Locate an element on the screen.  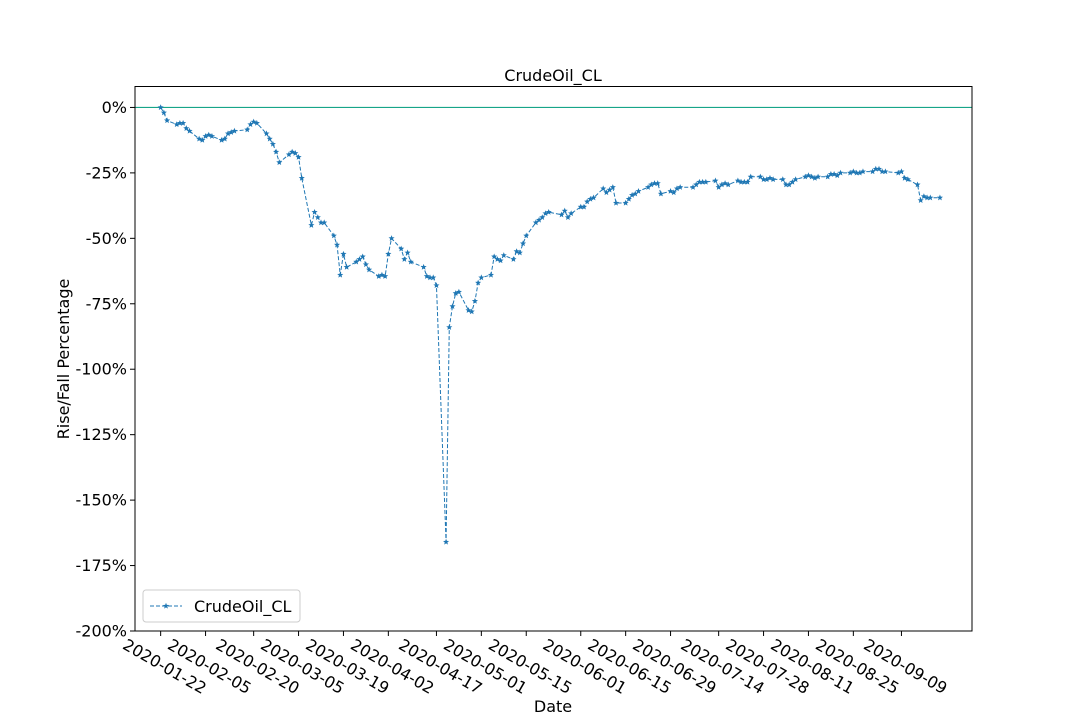
y-tick-label: -50% is located at coordinates (106, 238).